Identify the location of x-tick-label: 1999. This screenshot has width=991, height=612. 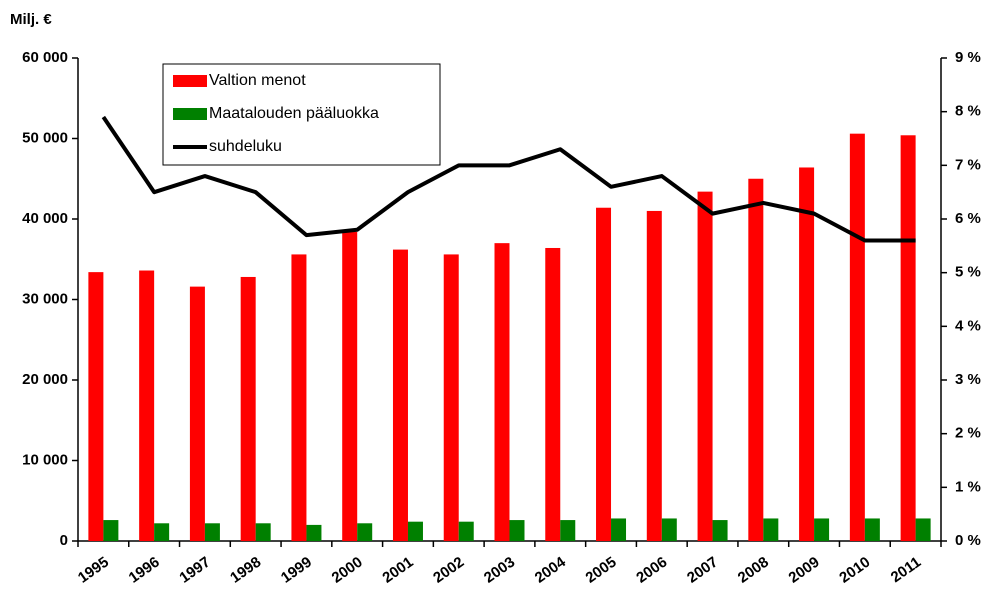
(296, 570).